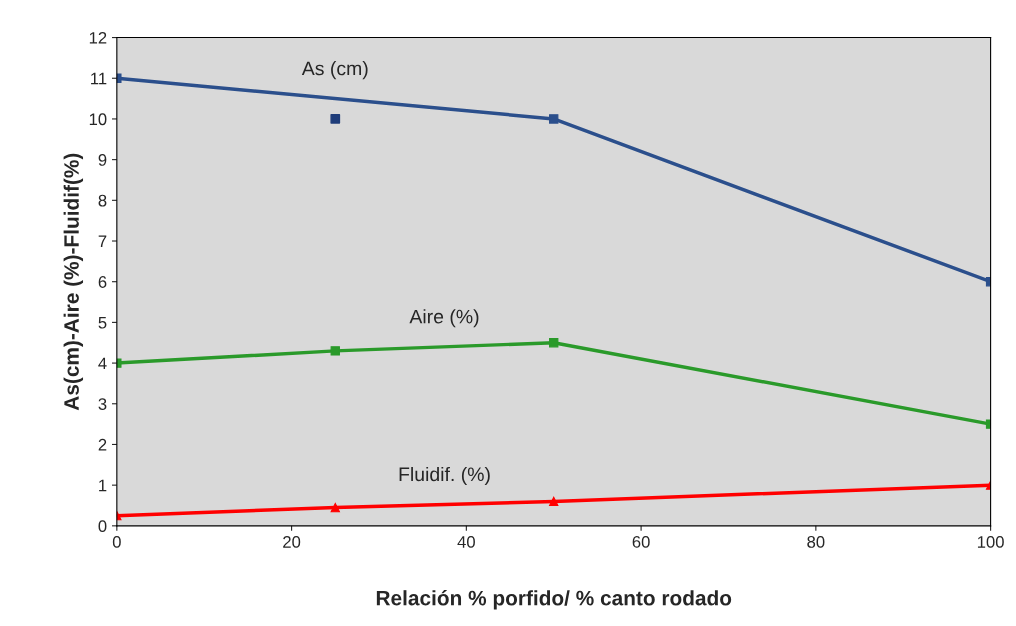 This screenshot has height=626, width=1016. What do you see at coordinates (102, 282) in the screenshot?
I see `y-tick-label: 6` at bounding box center [102, 282].